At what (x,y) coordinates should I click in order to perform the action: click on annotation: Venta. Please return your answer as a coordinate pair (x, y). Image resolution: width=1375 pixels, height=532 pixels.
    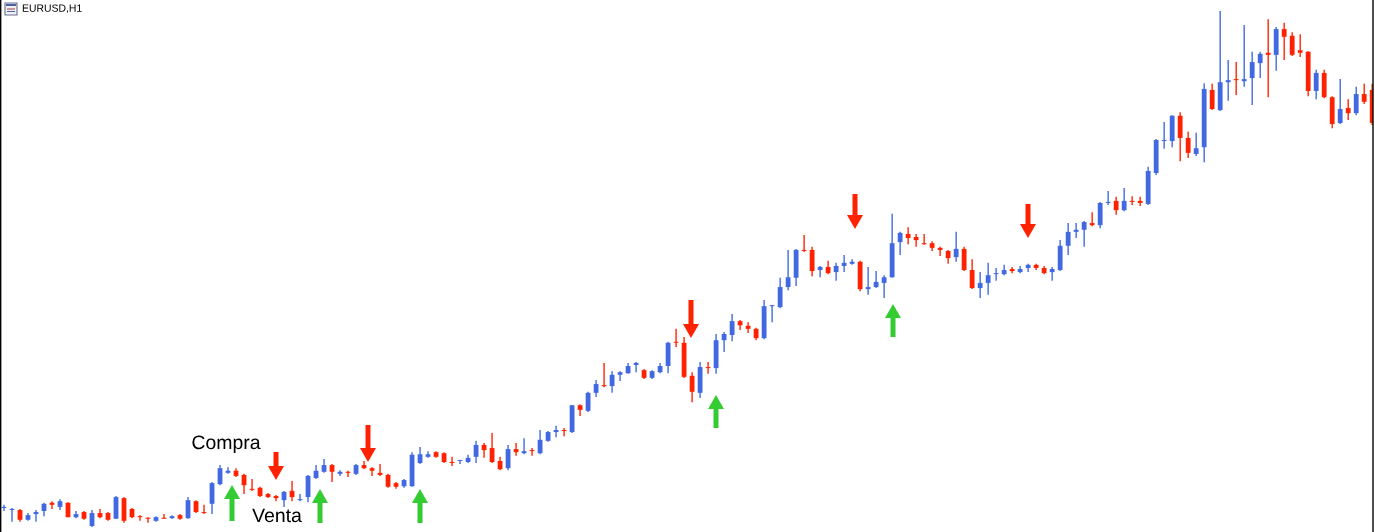
    Looking at the image, I should click on (277, 515).